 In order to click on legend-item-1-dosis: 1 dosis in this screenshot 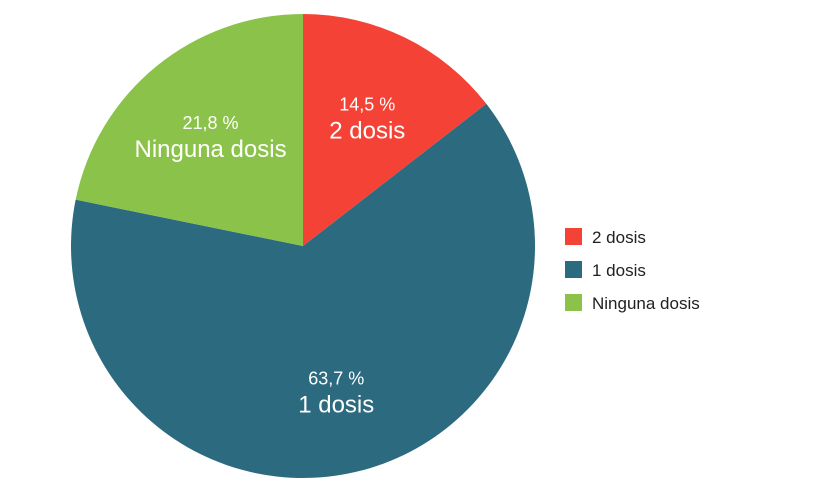, I will do `click(605, 270)`.